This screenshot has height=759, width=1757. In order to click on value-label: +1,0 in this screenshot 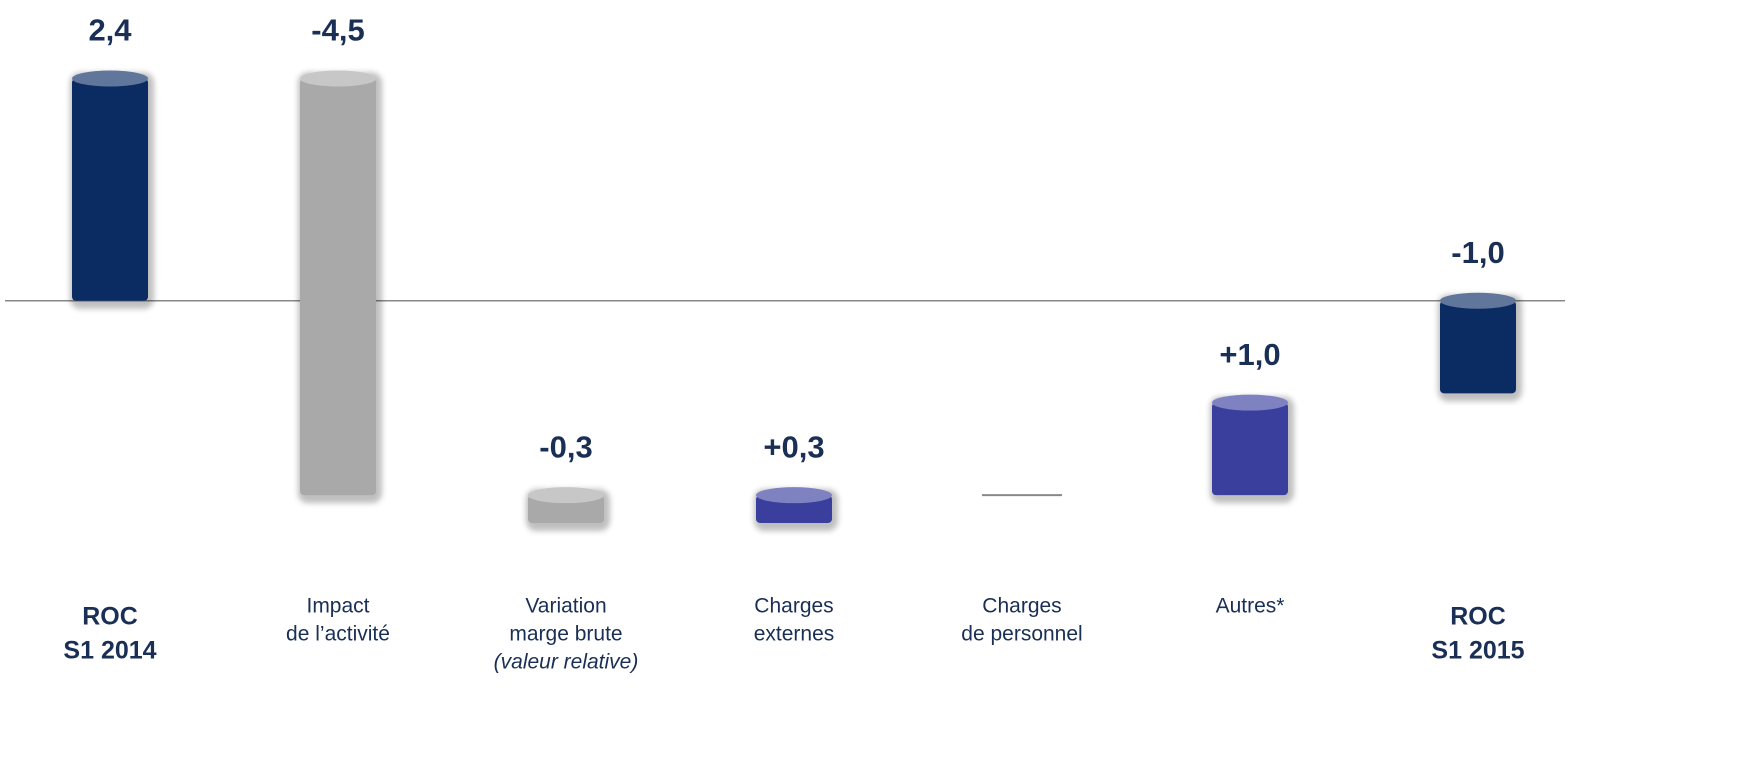, I will do `click(1249, 354)`.